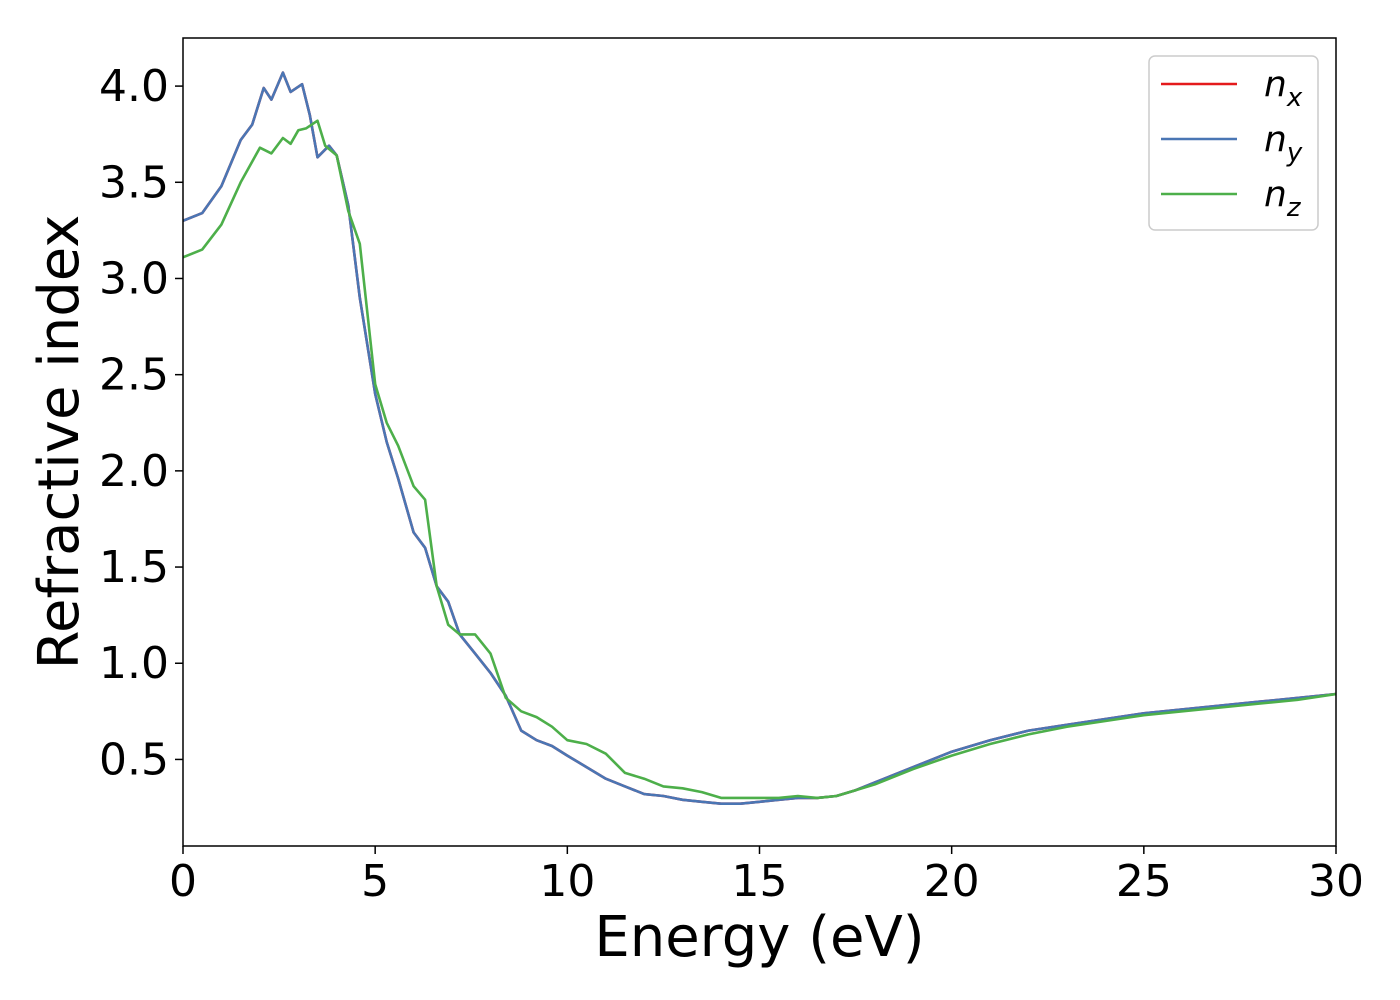 The image size is (1400, 1000). I want to click on y-tick-label: 4.0, so click(134, 86).